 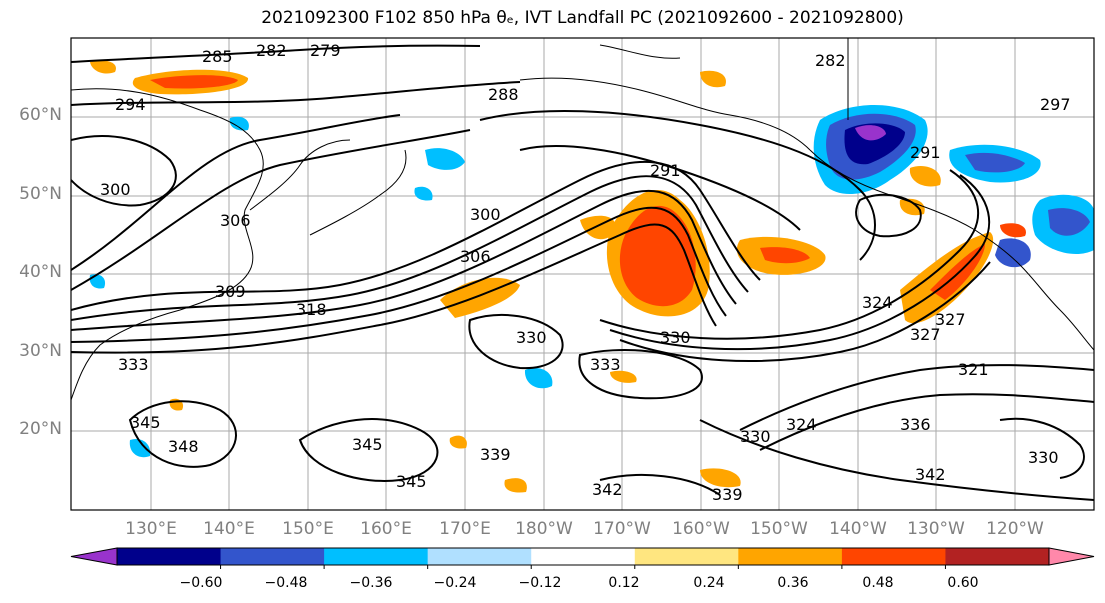 I want to click on colorbar, so click(x=582, y=558).